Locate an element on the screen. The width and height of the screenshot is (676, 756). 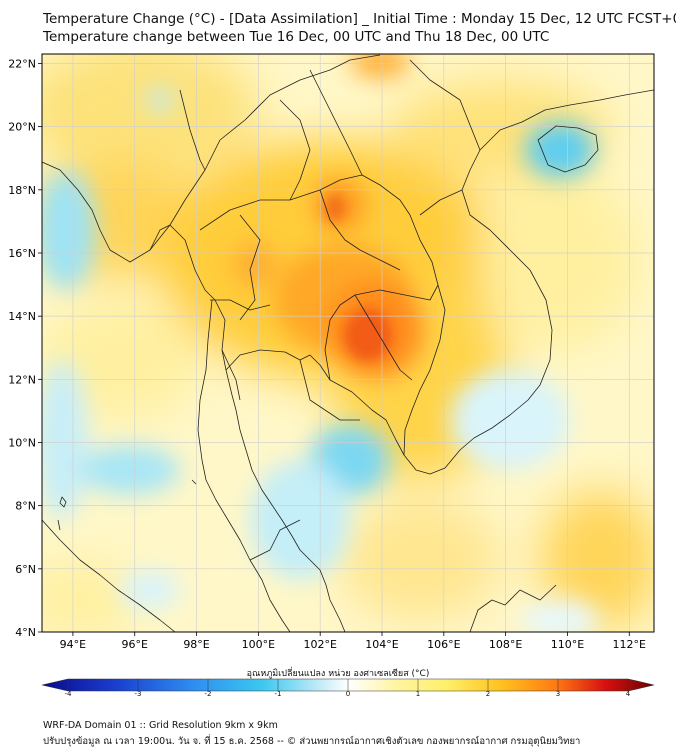
lon-label: 104°E is located at coordinates (381, 644).